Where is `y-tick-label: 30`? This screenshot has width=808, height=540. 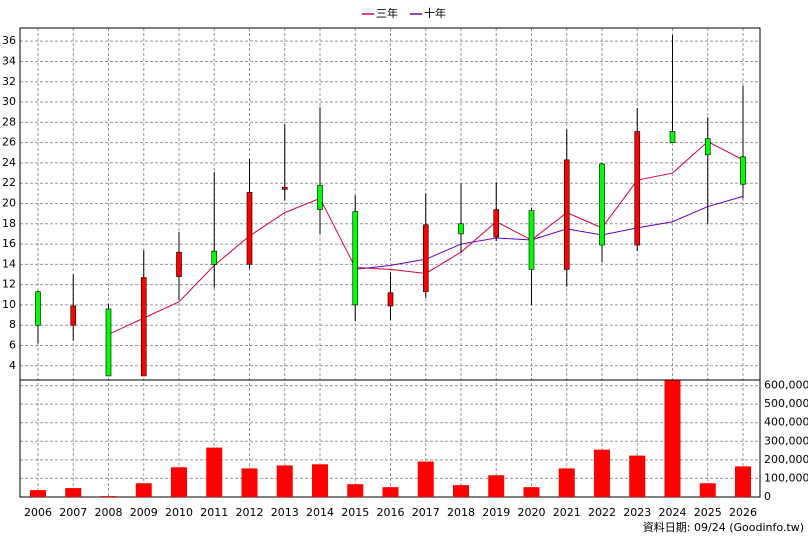
y-tick-label: 30 is located at coordinates (9, 101).